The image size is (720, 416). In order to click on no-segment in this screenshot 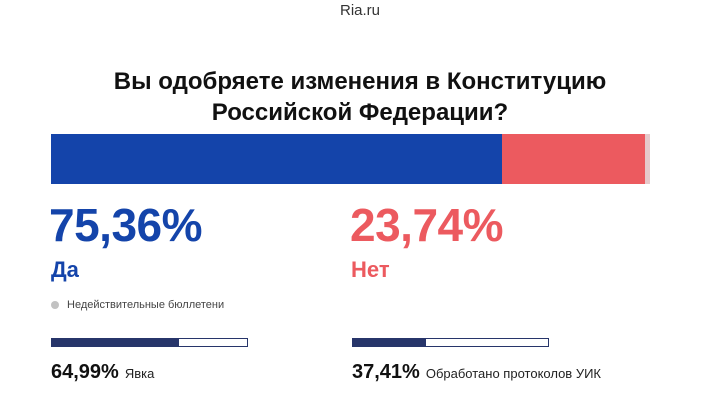, I will do `click(573, 159)`.